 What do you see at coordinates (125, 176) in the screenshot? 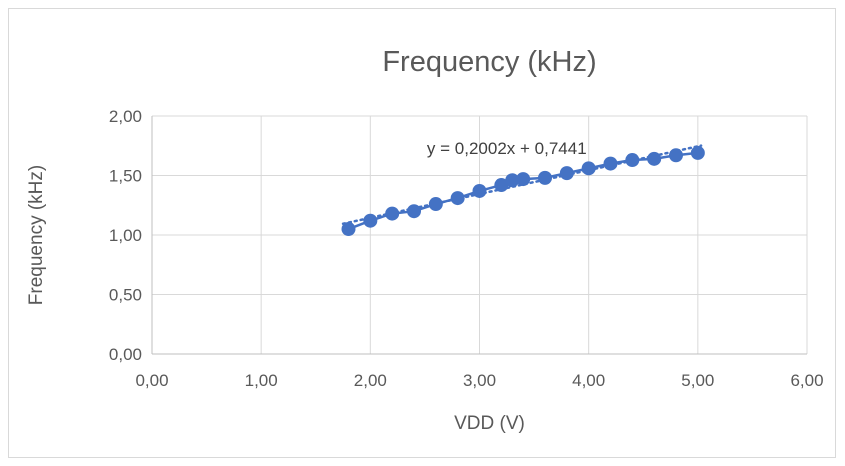
I see `y-tick-label: 1,50` at bounding box center [125, 176].